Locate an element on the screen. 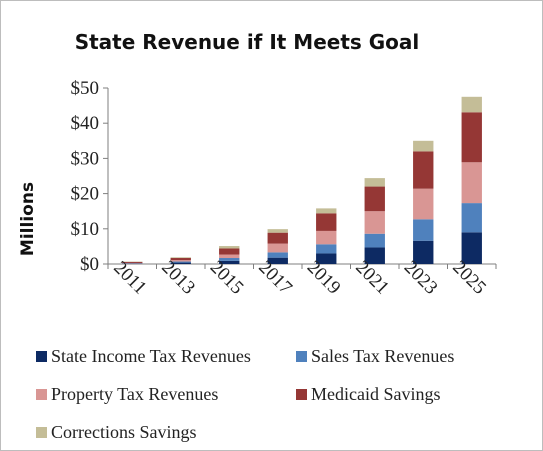 Image resolution: width=543 pixels, height=451 pixels. y-tick-labels: $0 $10 $20 $30 $40 $50 is located at coordinates (85, 176).